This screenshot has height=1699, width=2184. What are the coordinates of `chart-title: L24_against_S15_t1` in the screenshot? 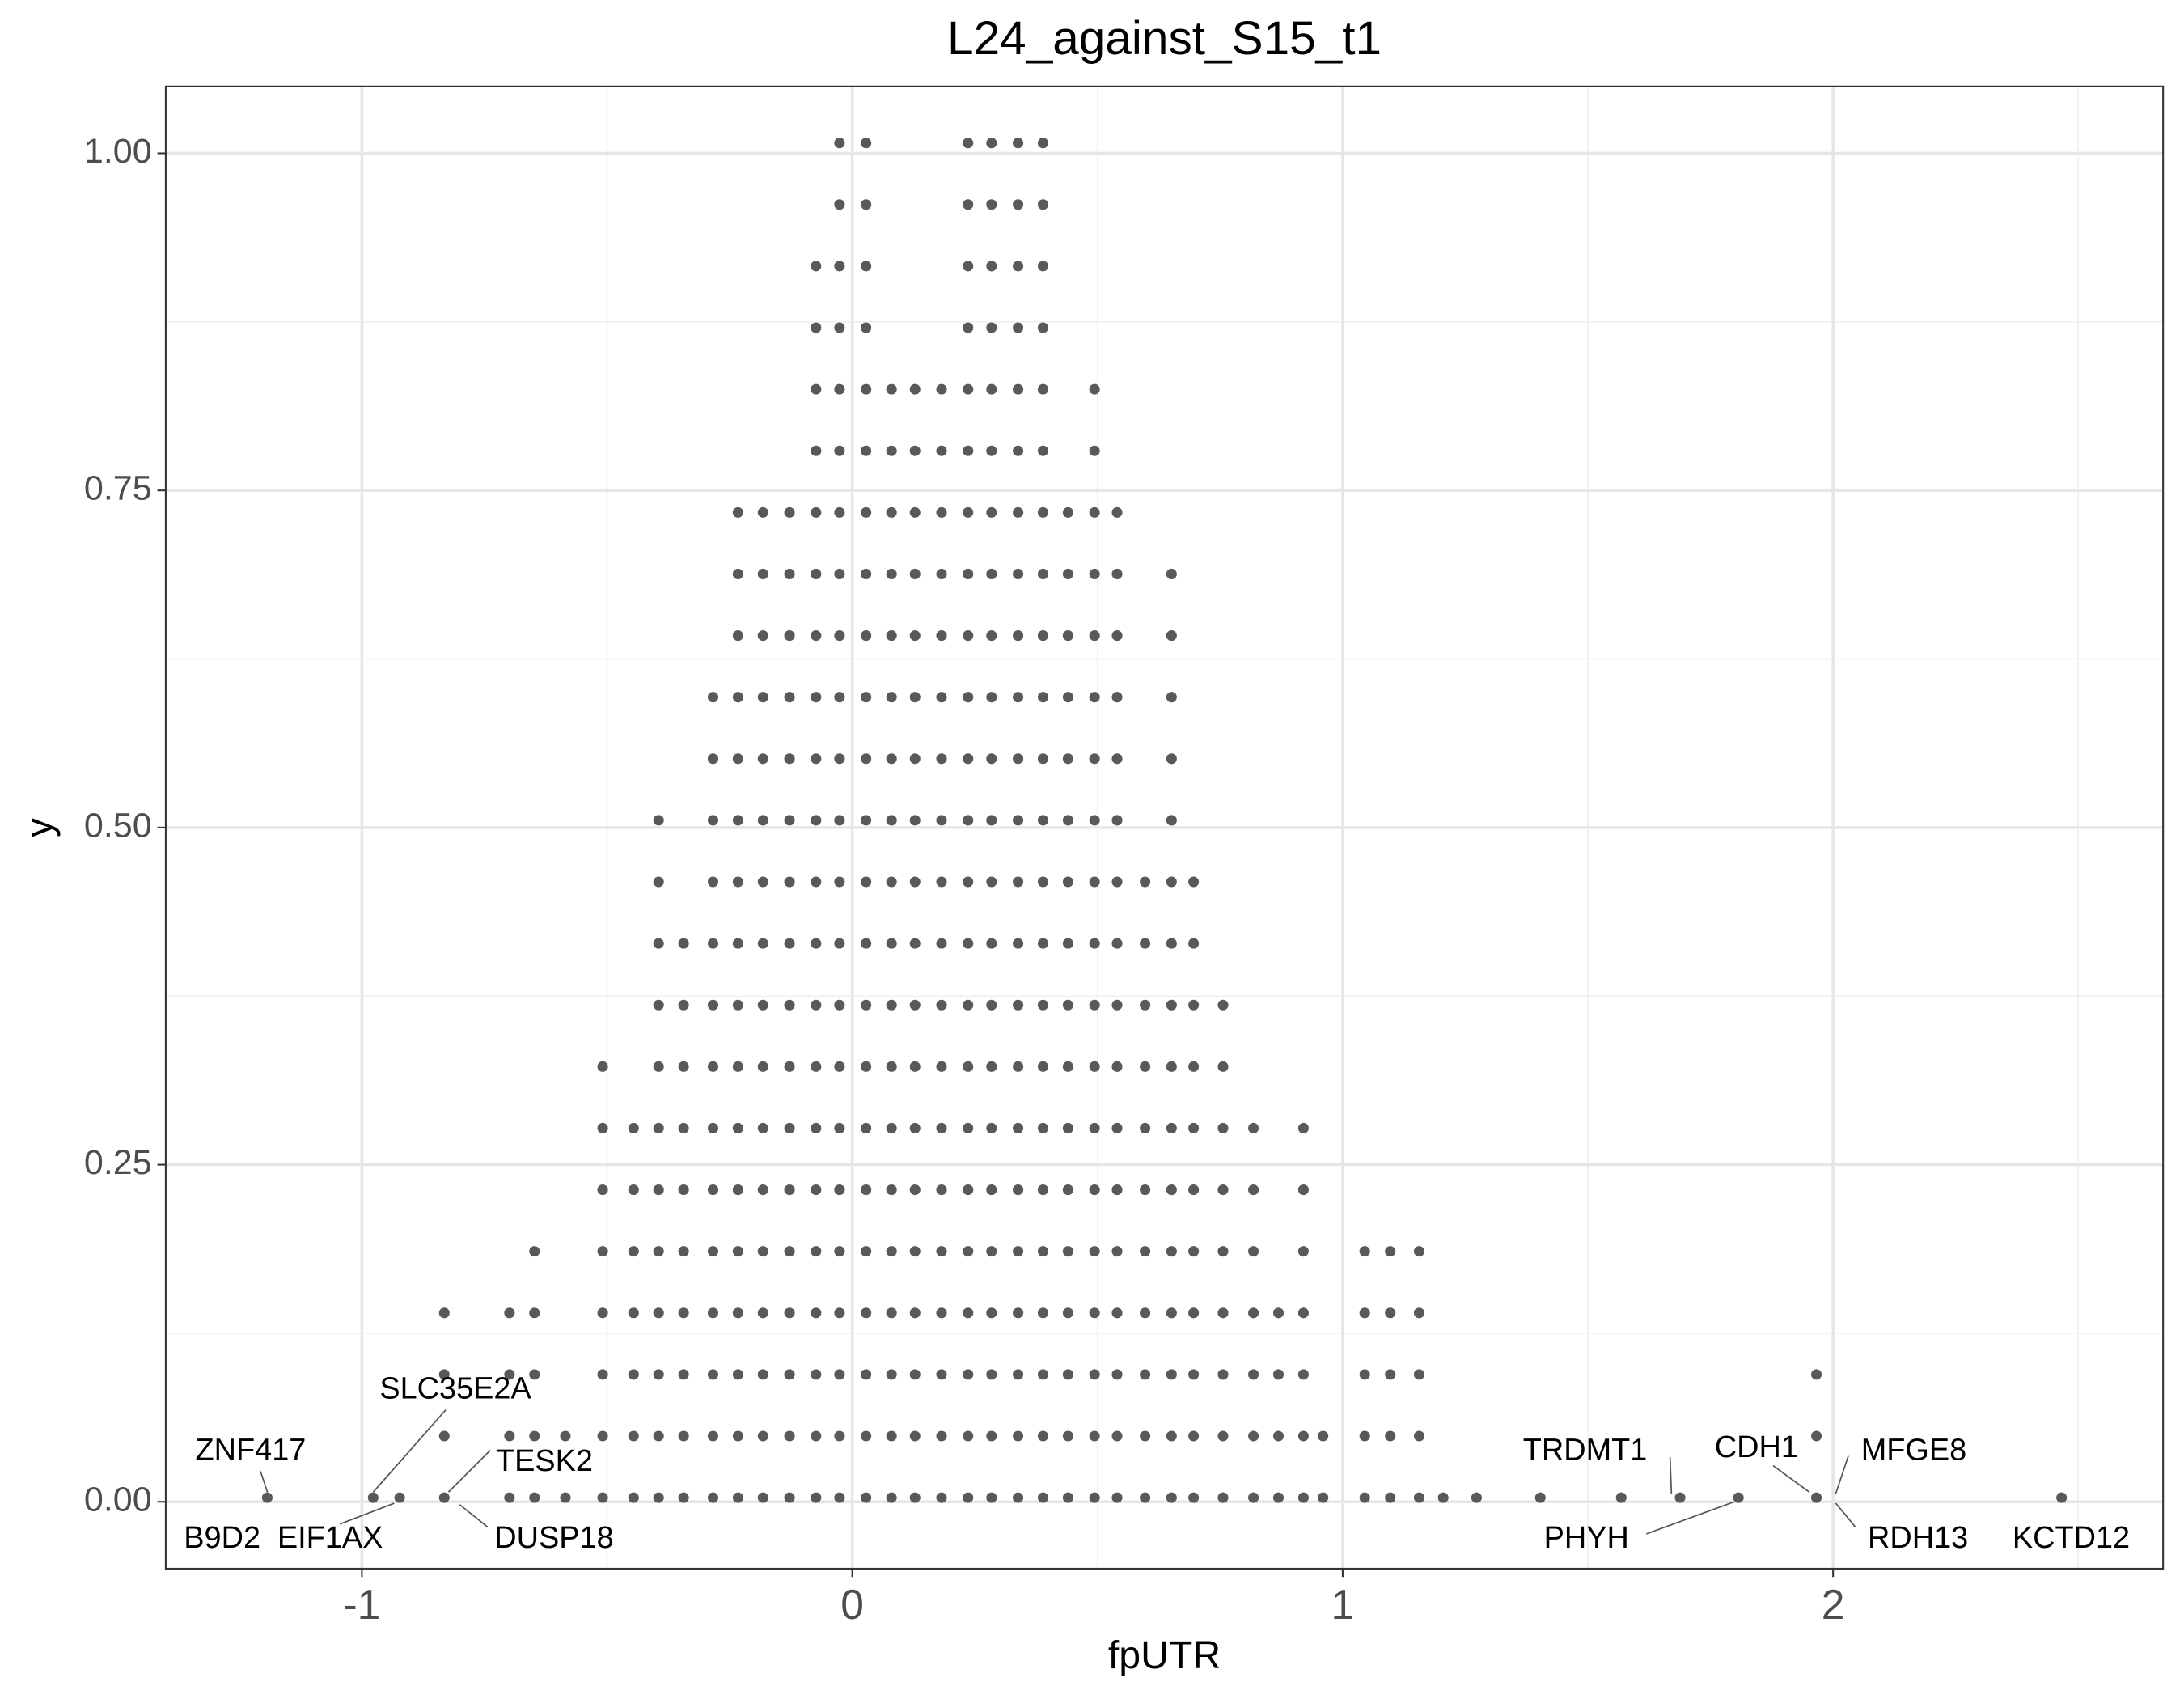 It's located at (1165, 38).